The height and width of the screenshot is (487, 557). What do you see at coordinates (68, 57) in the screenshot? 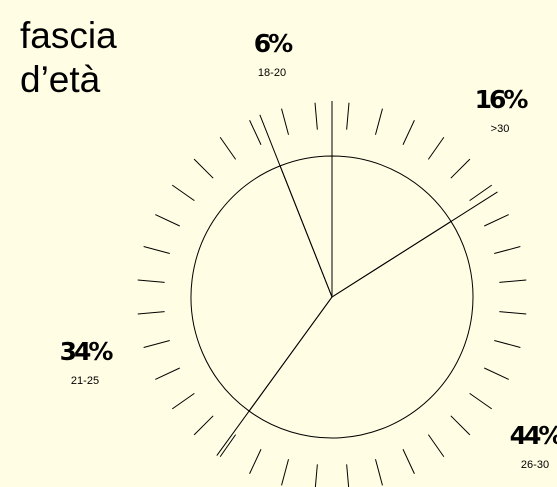
I see `chart-title: fascia d’età` at bounding box center [68, 57].